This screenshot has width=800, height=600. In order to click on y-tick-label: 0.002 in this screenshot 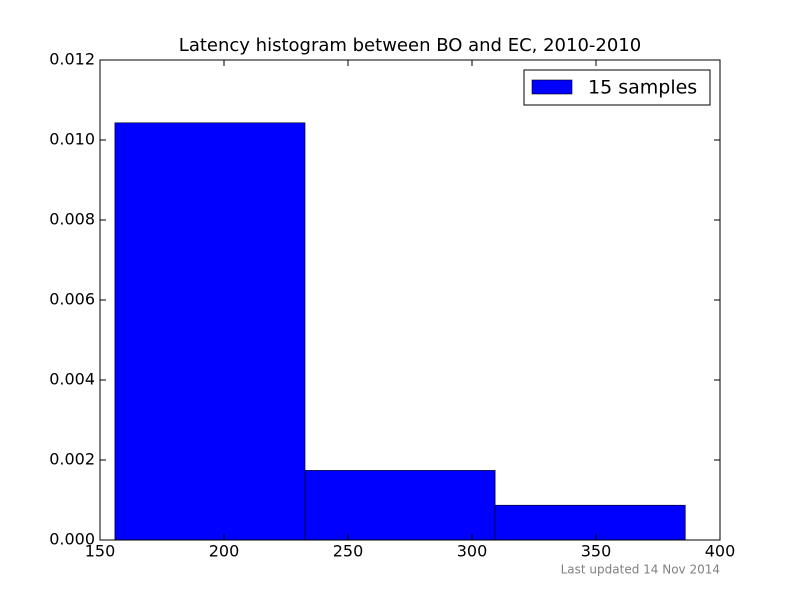, I will do `click(72, 459)`.